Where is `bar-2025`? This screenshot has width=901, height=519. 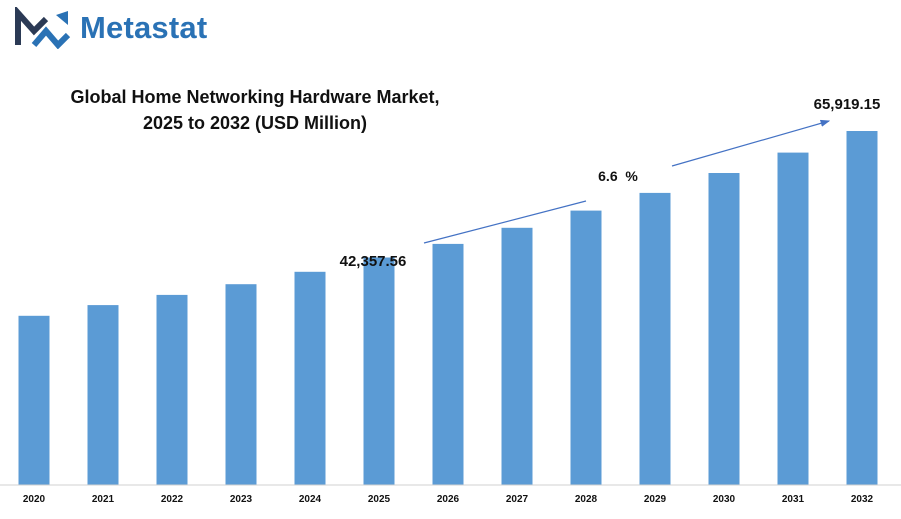
bar-2025 is located at coordinates (379, 371).